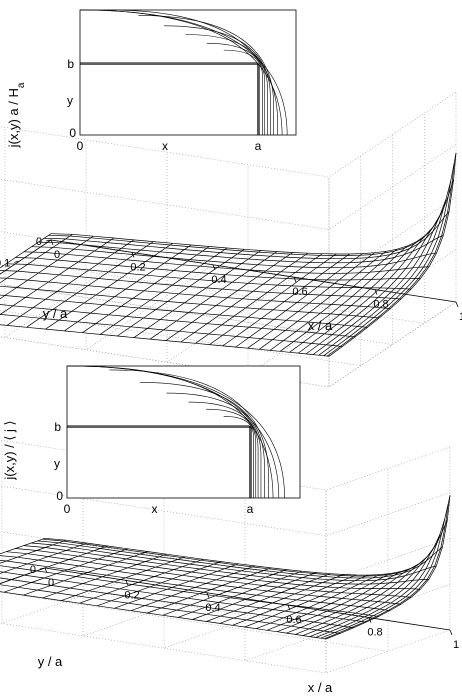 This screenshot has width=462, height=697. Describe the element at coordinates (21, 85) in the screenshot. I see `z-axis-label-sub: a` at that location.